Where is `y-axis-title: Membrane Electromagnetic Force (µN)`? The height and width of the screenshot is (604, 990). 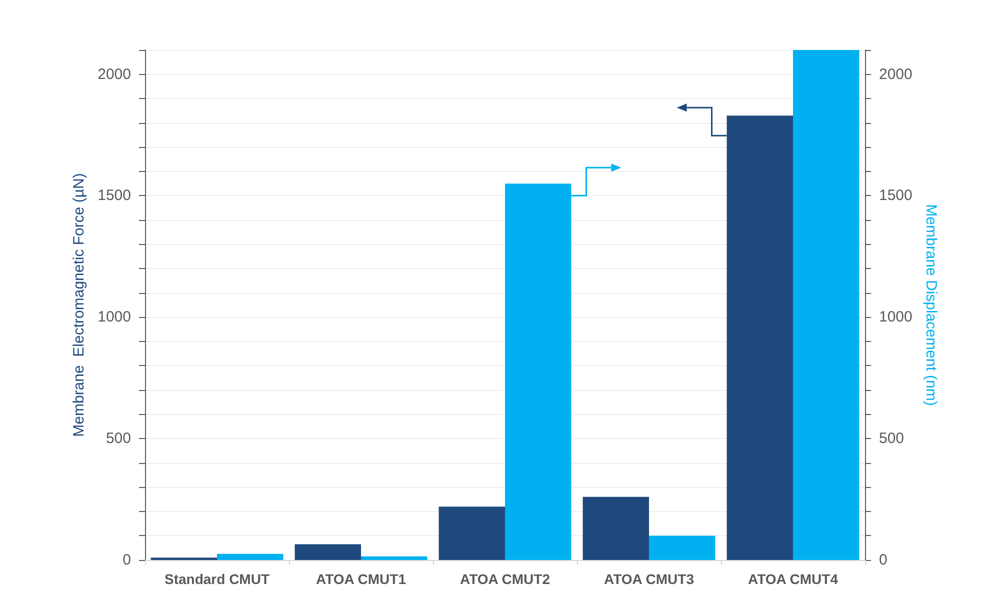 y-axis-title: Membrane Electromagnetic Force (µN) is located at coordinates (79, 305).